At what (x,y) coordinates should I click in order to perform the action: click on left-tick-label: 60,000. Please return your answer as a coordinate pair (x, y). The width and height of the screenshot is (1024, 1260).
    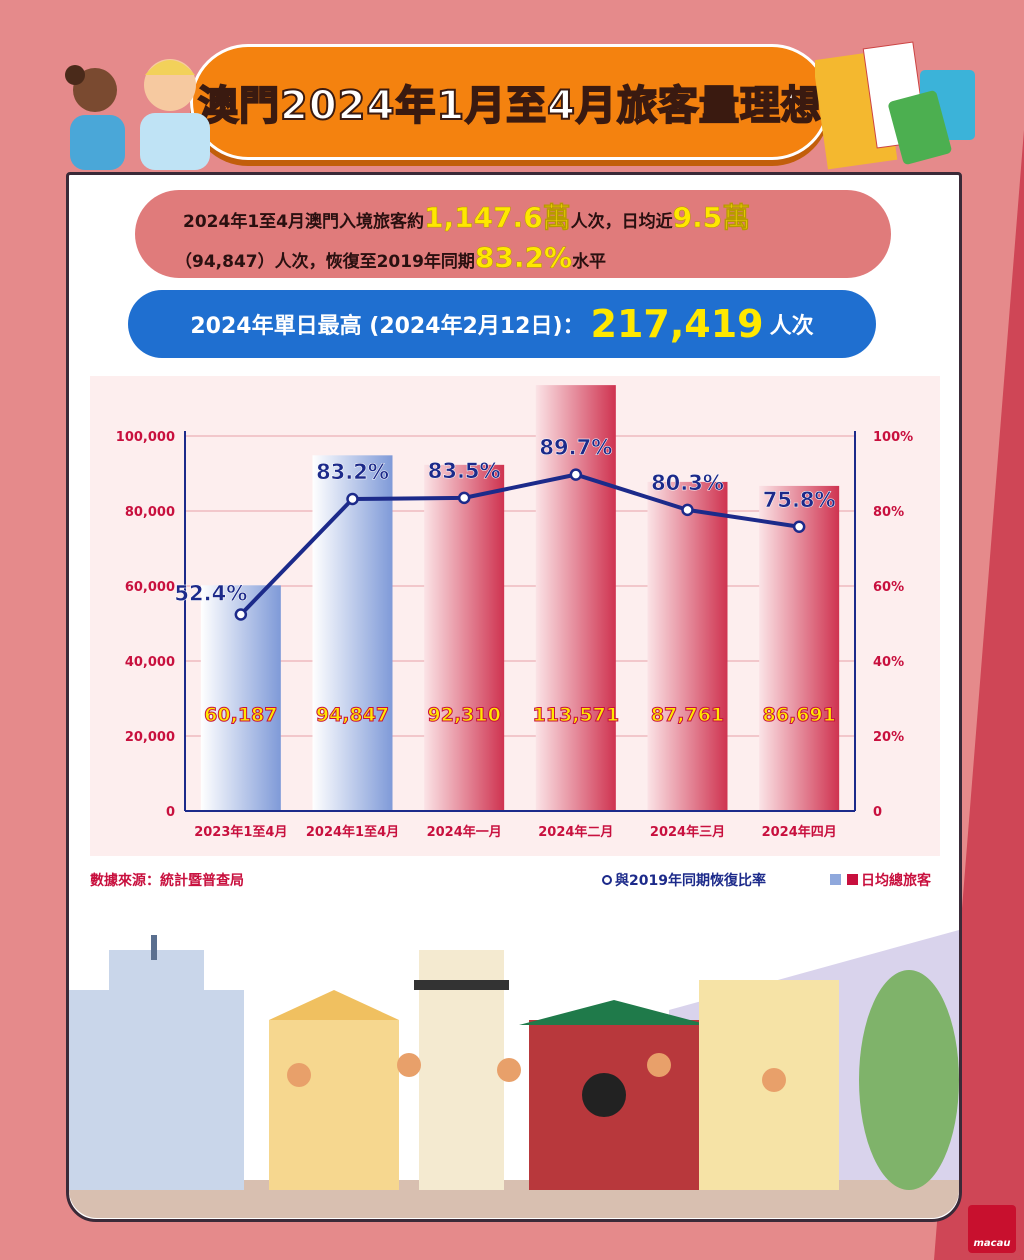
    Looking at the image, I should click on (150, 587).